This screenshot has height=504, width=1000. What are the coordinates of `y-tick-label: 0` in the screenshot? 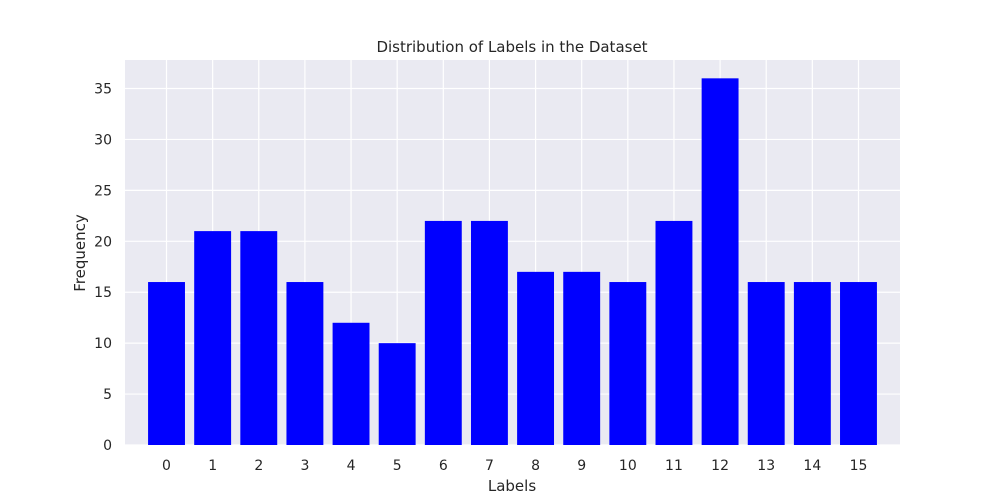 It's located at (107, 446).